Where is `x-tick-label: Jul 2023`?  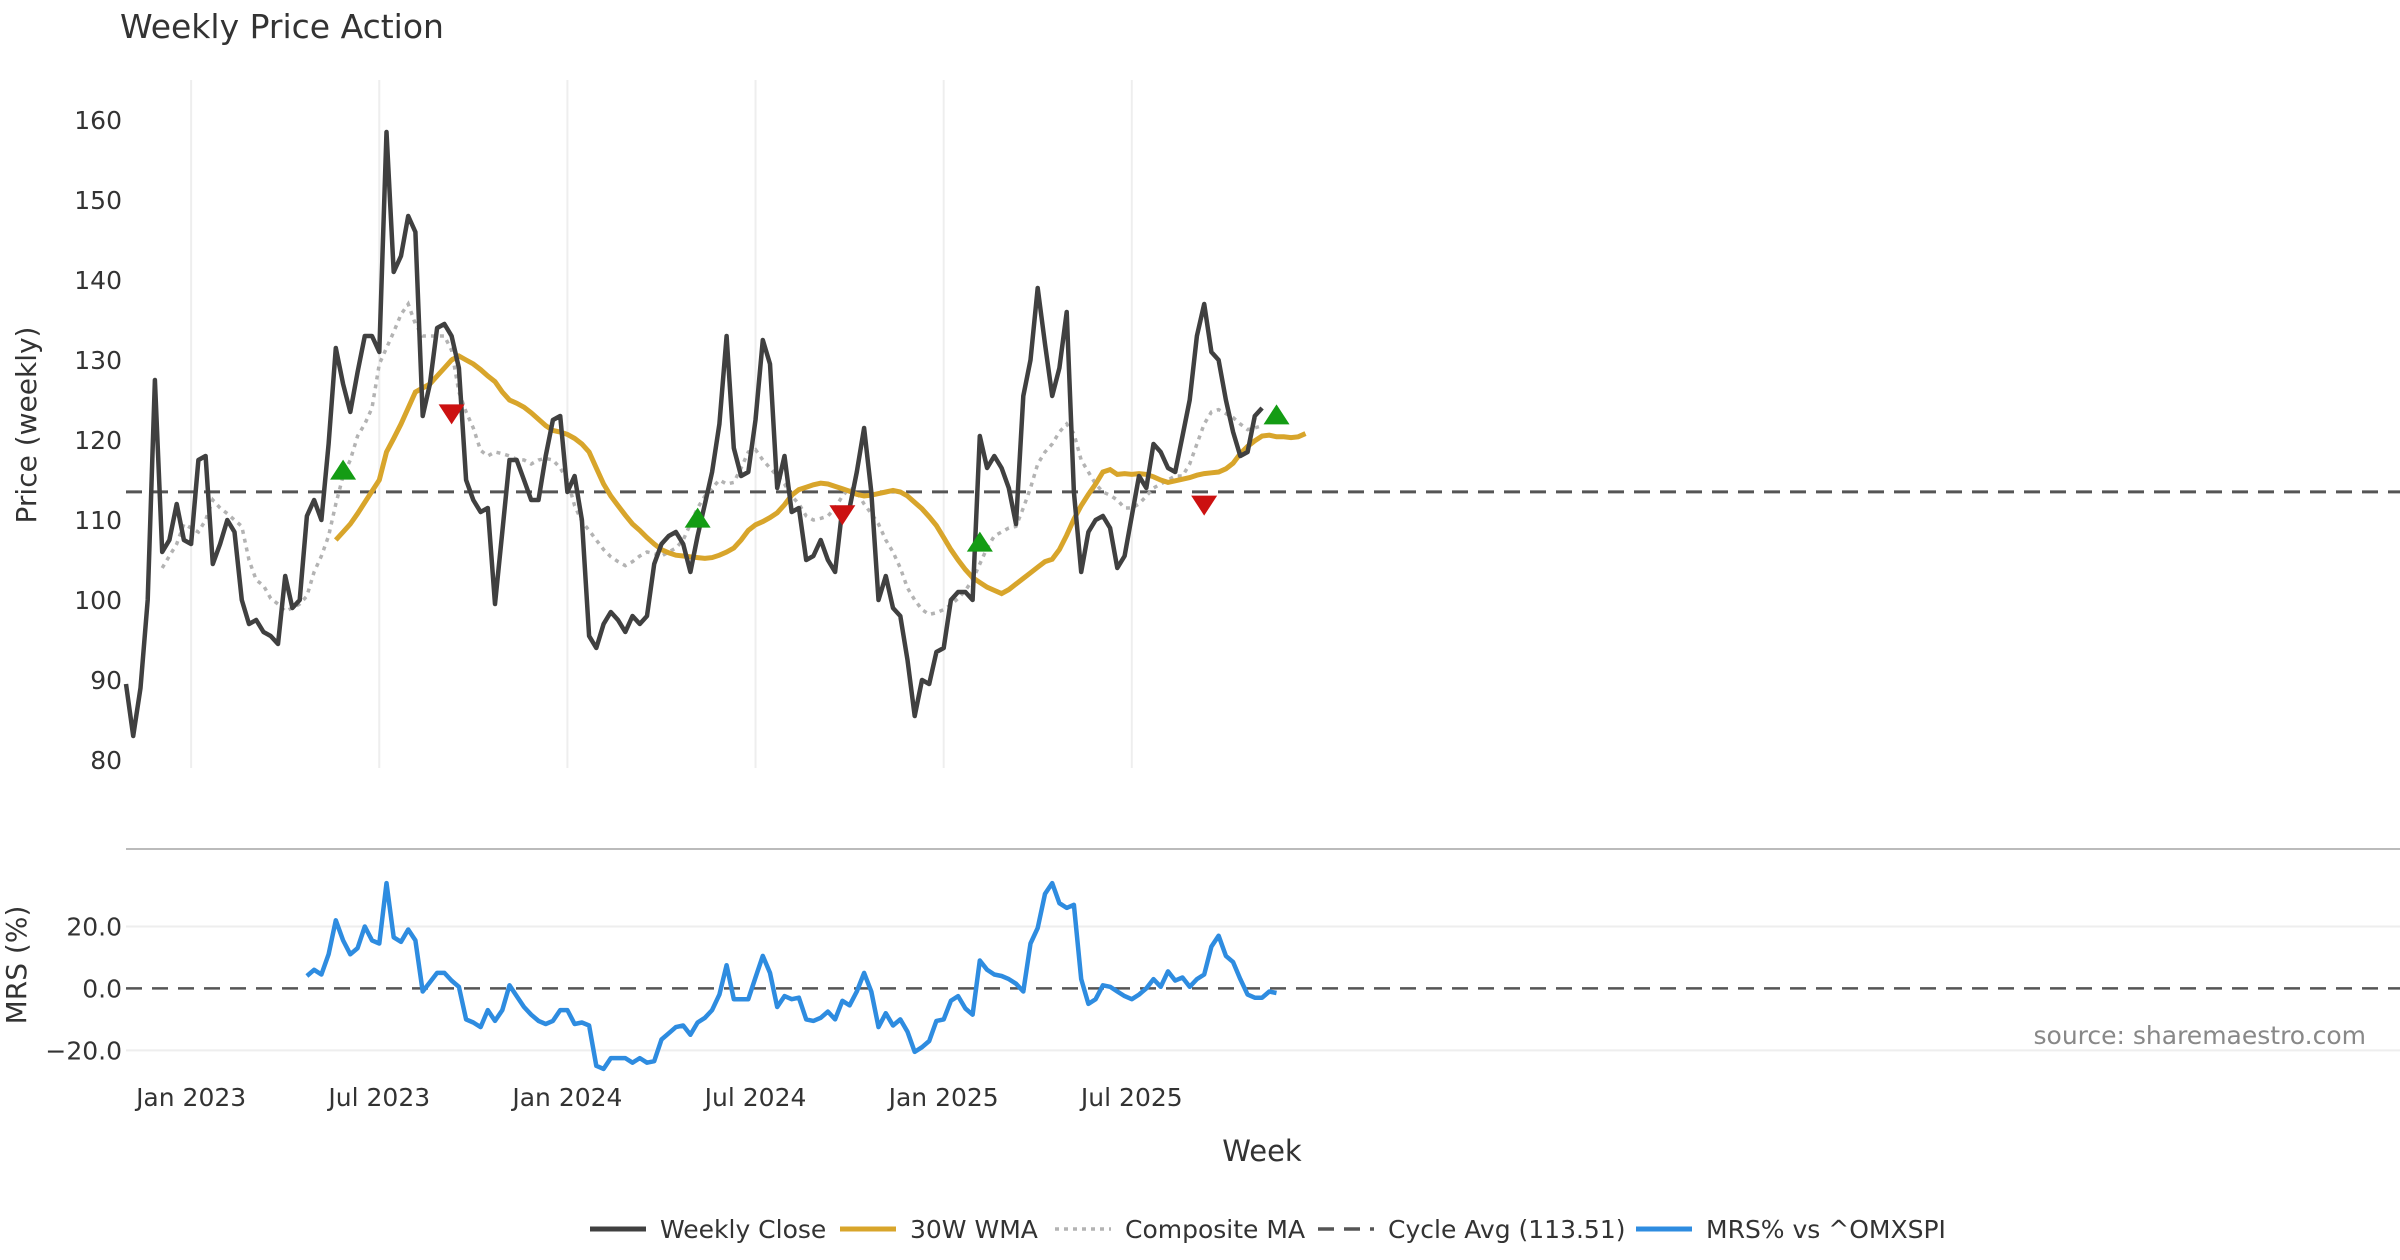 x-tick-label: Jul 2023 is located at coordinates (378, 1097).